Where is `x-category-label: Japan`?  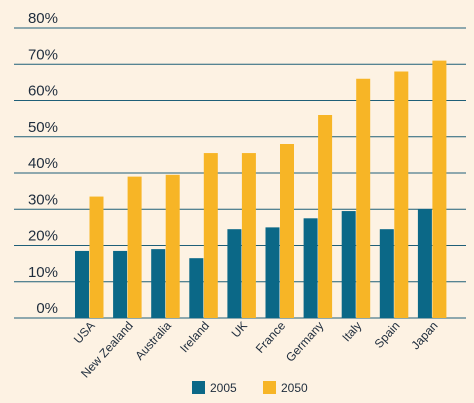
x-category-label: Japan is located at coordinates (424, 336).